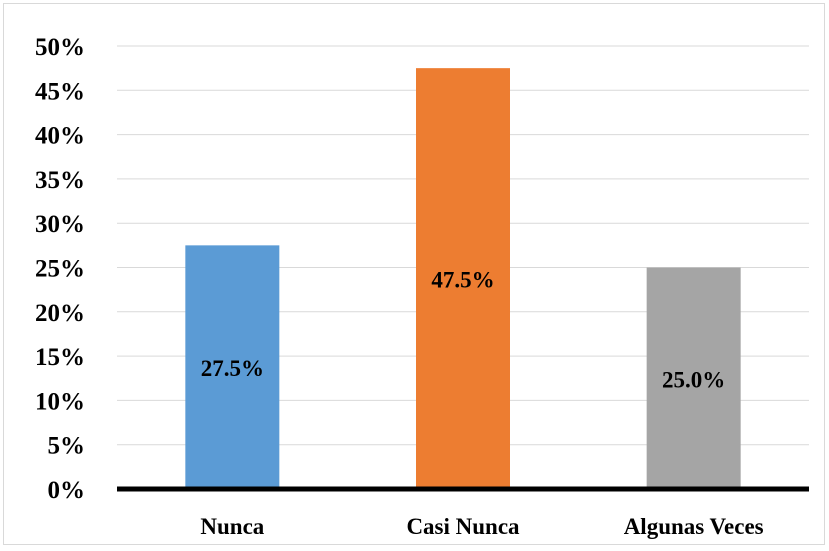 Image resolution: width=829 pixels, height=551 pixels. I want to click on y-tick-label: 30%, so click(60, 224).